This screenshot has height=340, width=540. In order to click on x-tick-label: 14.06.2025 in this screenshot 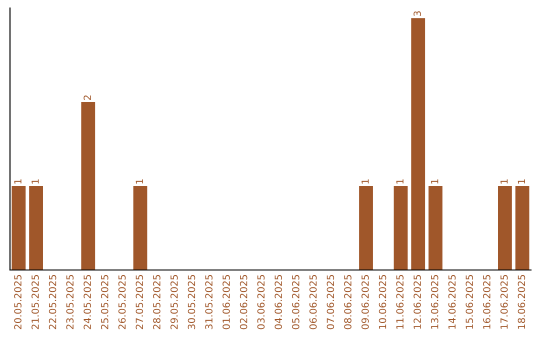, I will do `click(452, 302)`.